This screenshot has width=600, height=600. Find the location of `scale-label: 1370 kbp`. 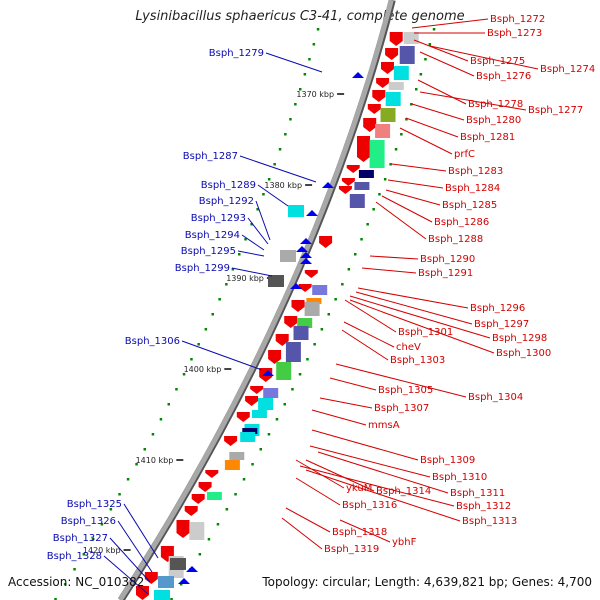

scale-label: 1370 kbp is located at coordinates (315, 94).